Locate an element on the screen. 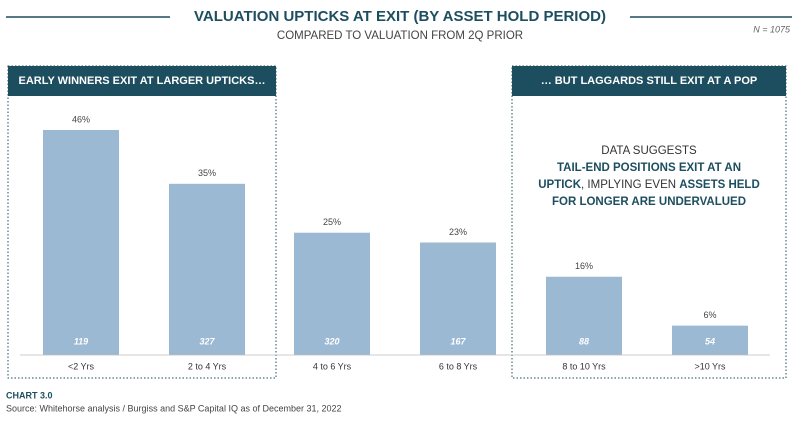 Image resolution: width=800 pixels, height=421 pixels. annotation-line: DATA SUGGESTS is located at coordinates (649, 151).